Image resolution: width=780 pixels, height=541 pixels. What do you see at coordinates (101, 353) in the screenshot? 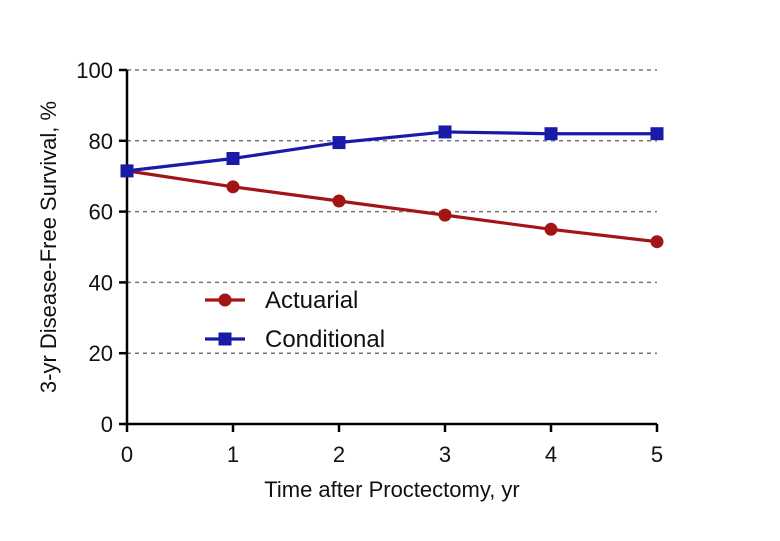
I see `y-tick-label: 20` at bounding box center [101, 353].